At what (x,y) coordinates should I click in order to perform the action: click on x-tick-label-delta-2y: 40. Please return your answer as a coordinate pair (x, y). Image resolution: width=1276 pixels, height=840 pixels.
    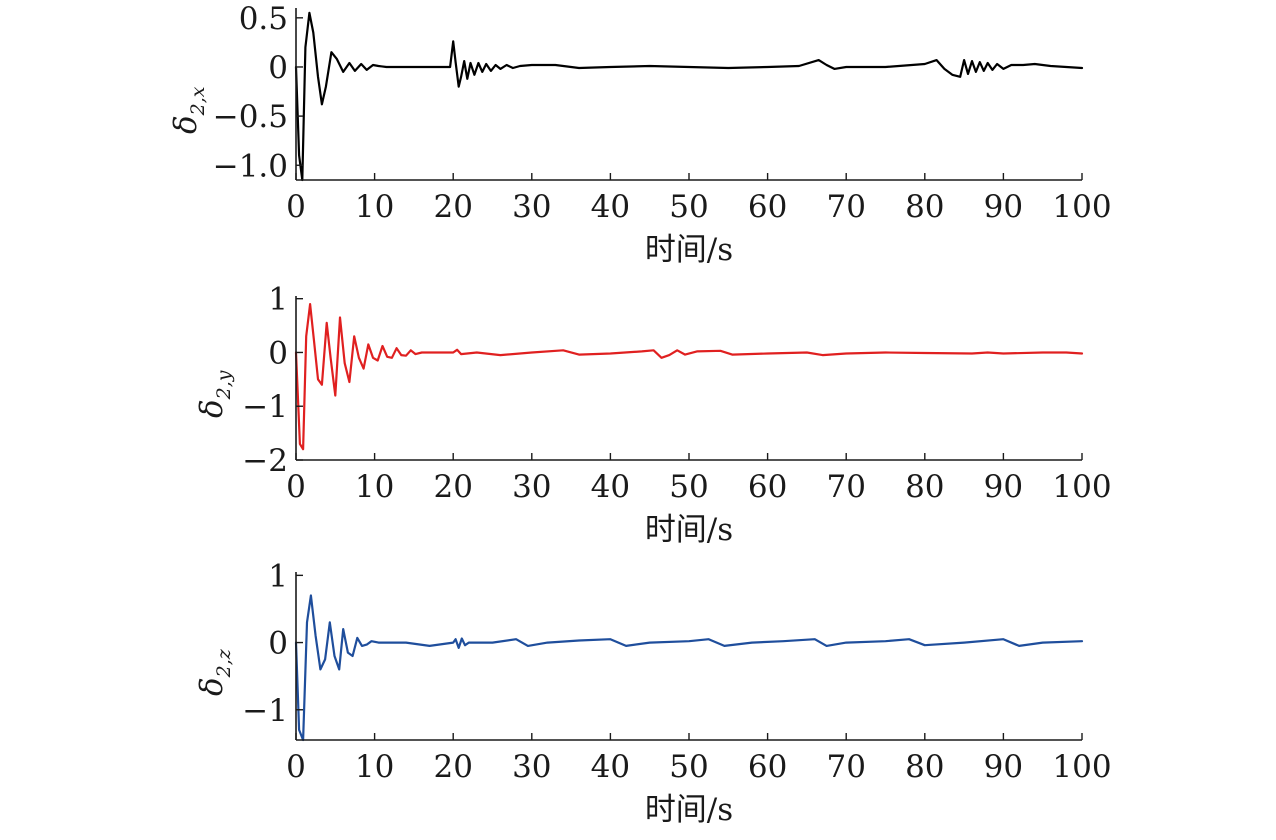
    Looking at the image, I should click on (610, 487).